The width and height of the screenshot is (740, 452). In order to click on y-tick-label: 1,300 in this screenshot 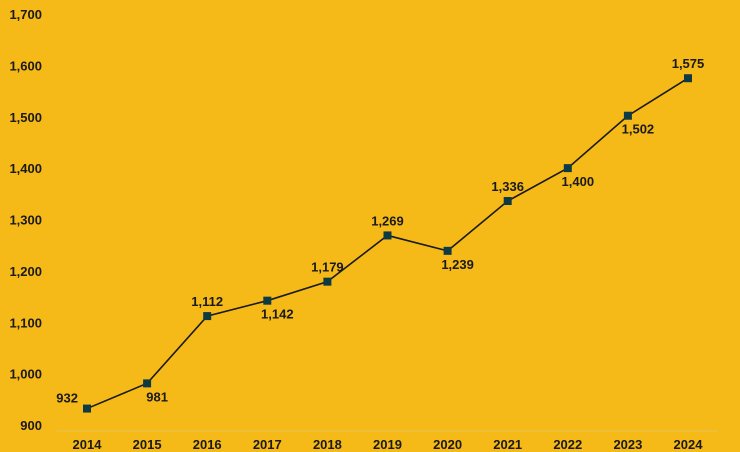, I will do `click(25, 220)`.